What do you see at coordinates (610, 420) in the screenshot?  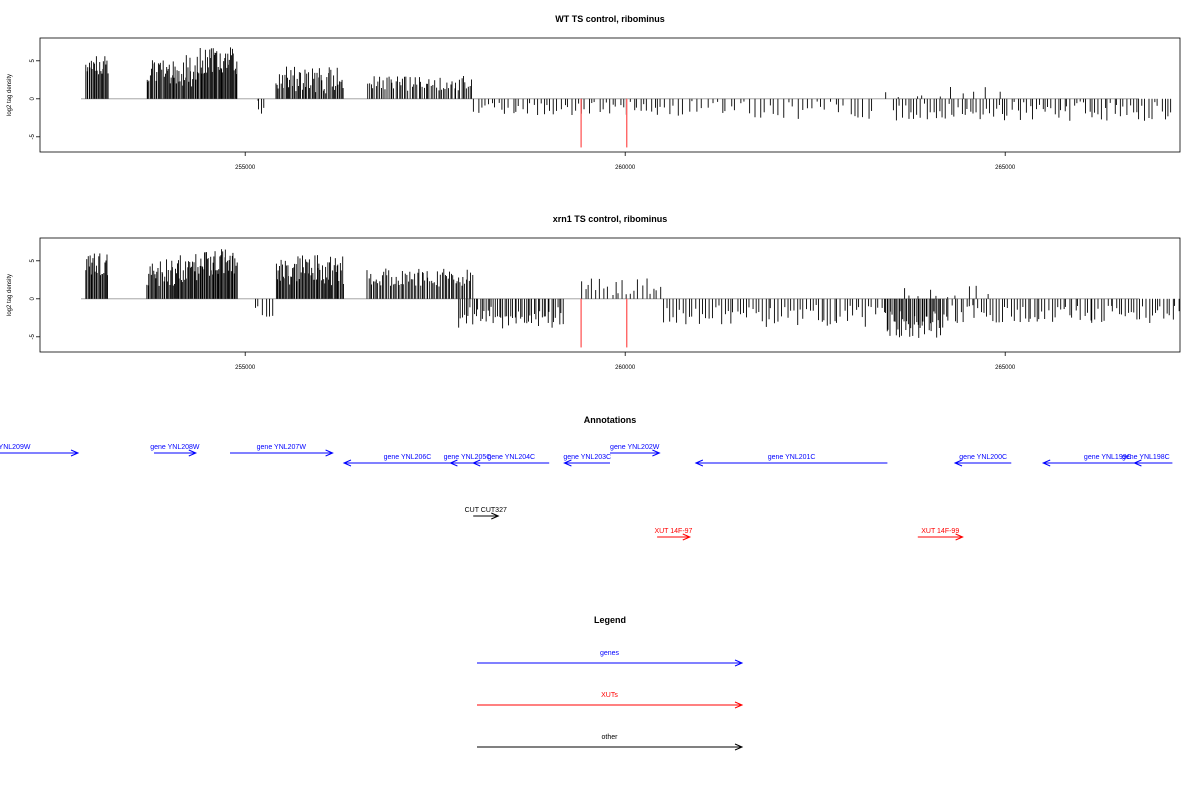 I see `annotations-title: Annotations` at bounding box center [610, 420].